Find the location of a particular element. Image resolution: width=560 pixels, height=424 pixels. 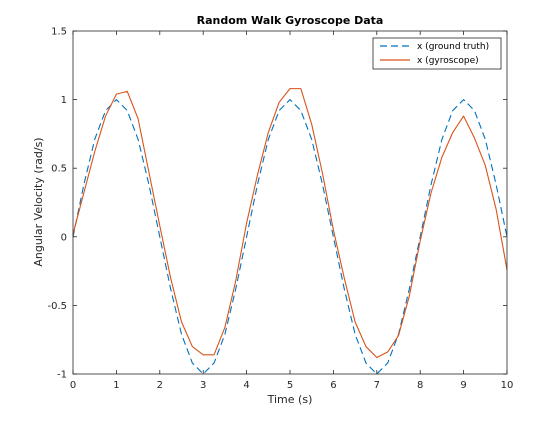

x-tick-label: 7 is located at coordinates (377, 385).